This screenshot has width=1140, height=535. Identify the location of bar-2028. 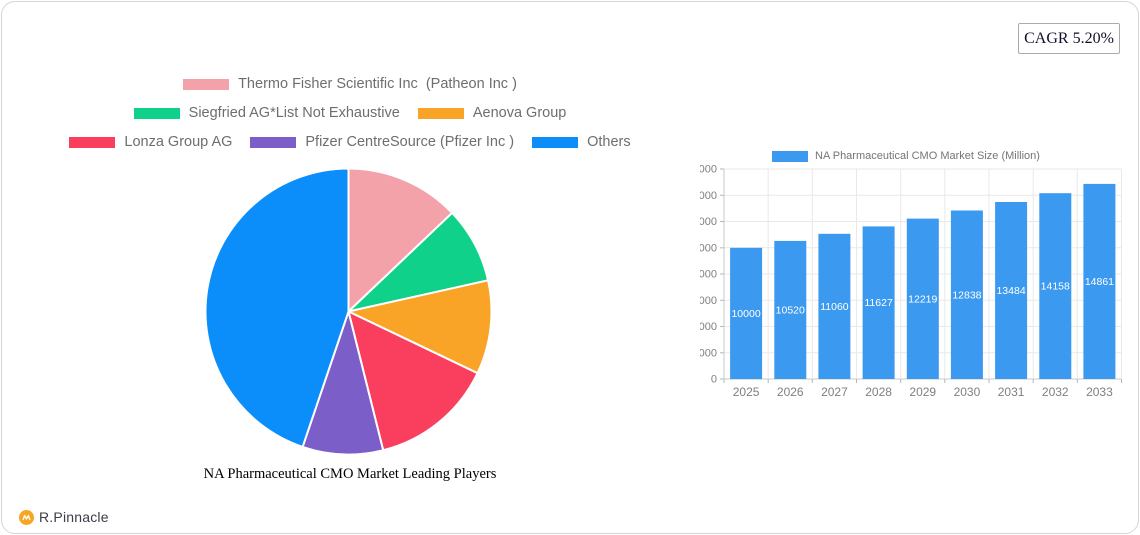
(878, 302).